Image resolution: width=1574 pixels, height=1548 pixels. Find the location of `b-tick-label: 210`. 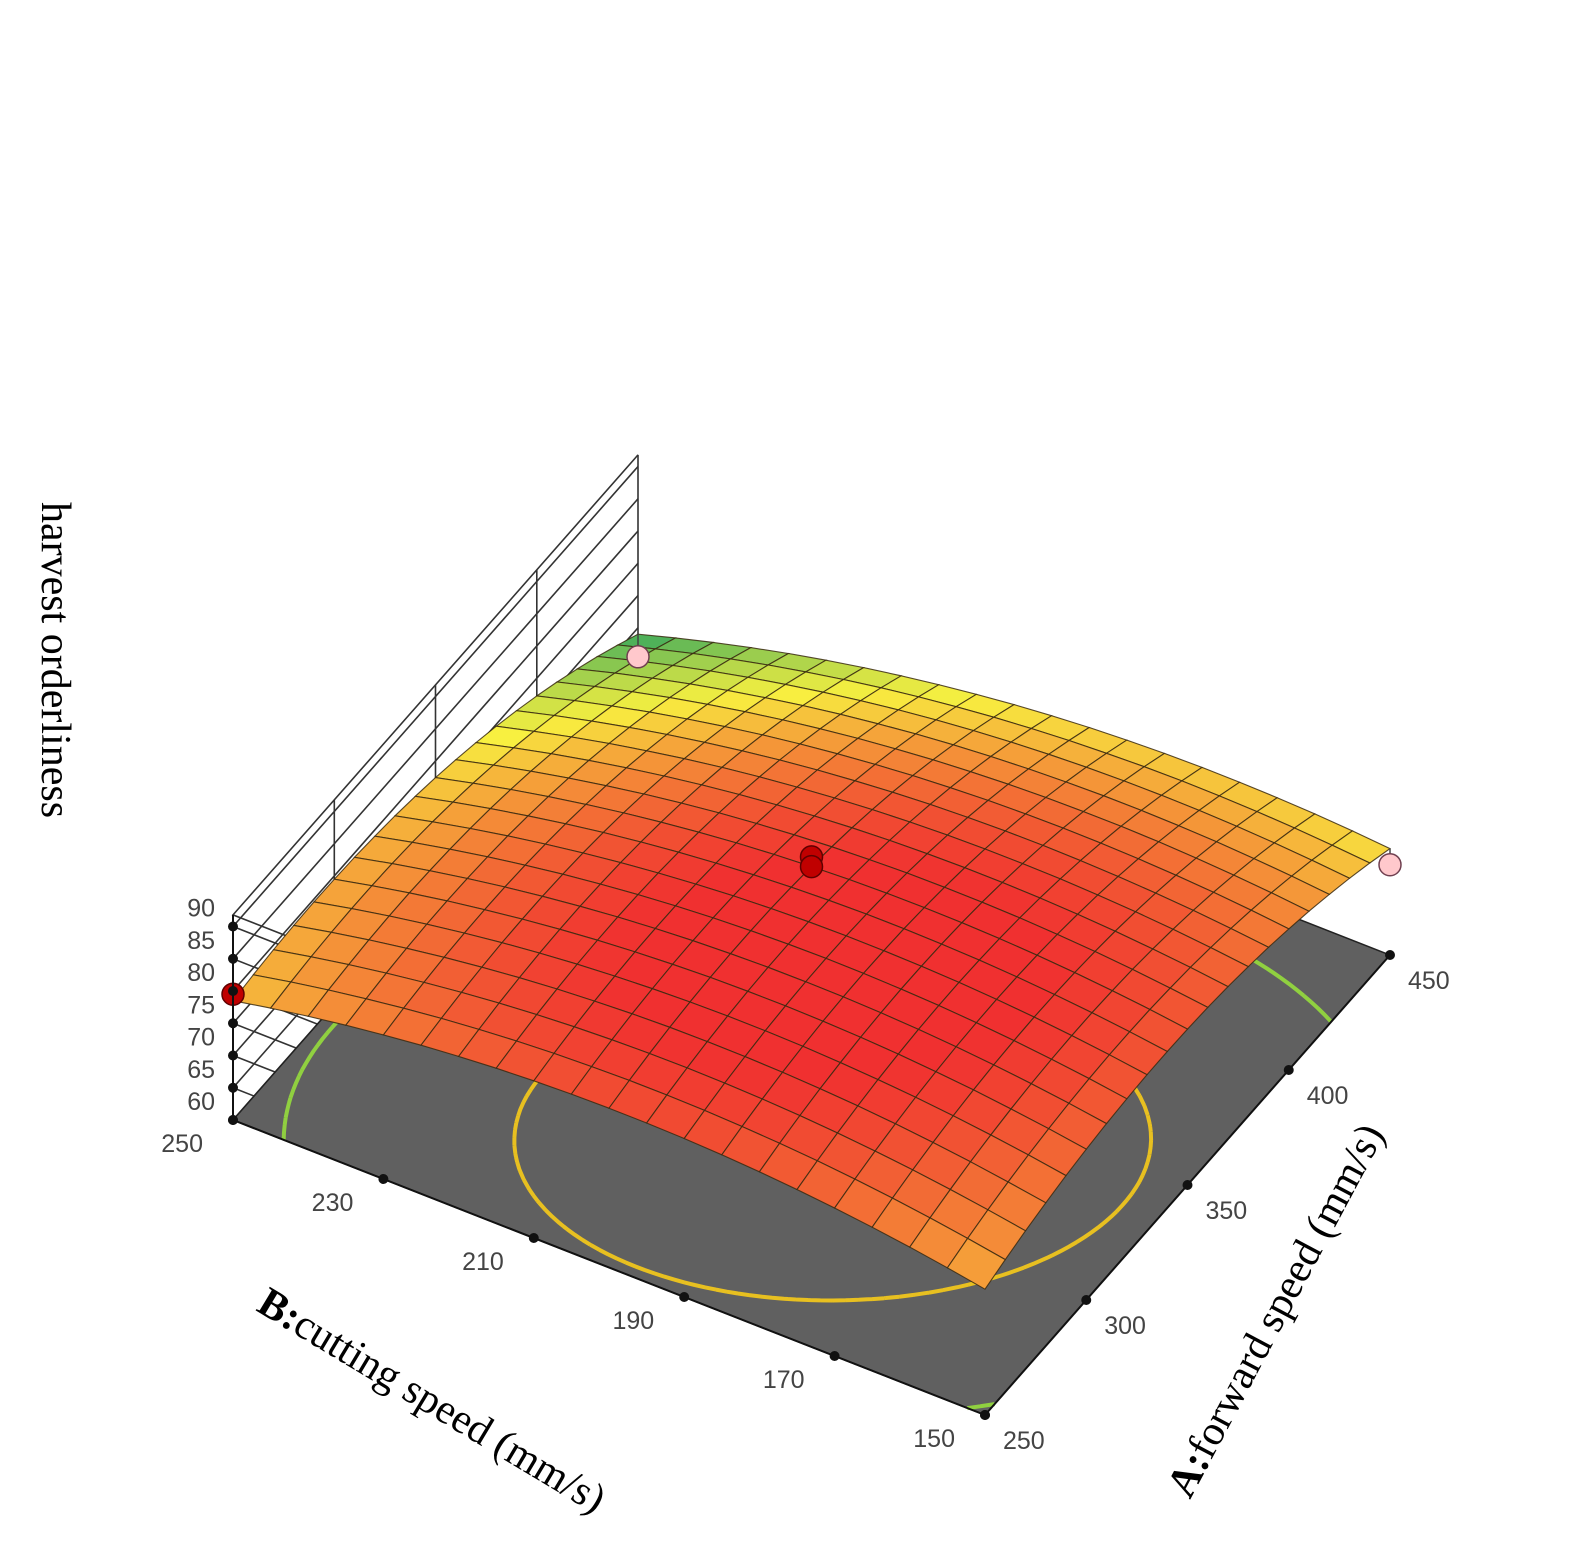

b-tick-label: 210 is located at coordinates (483, 1262).